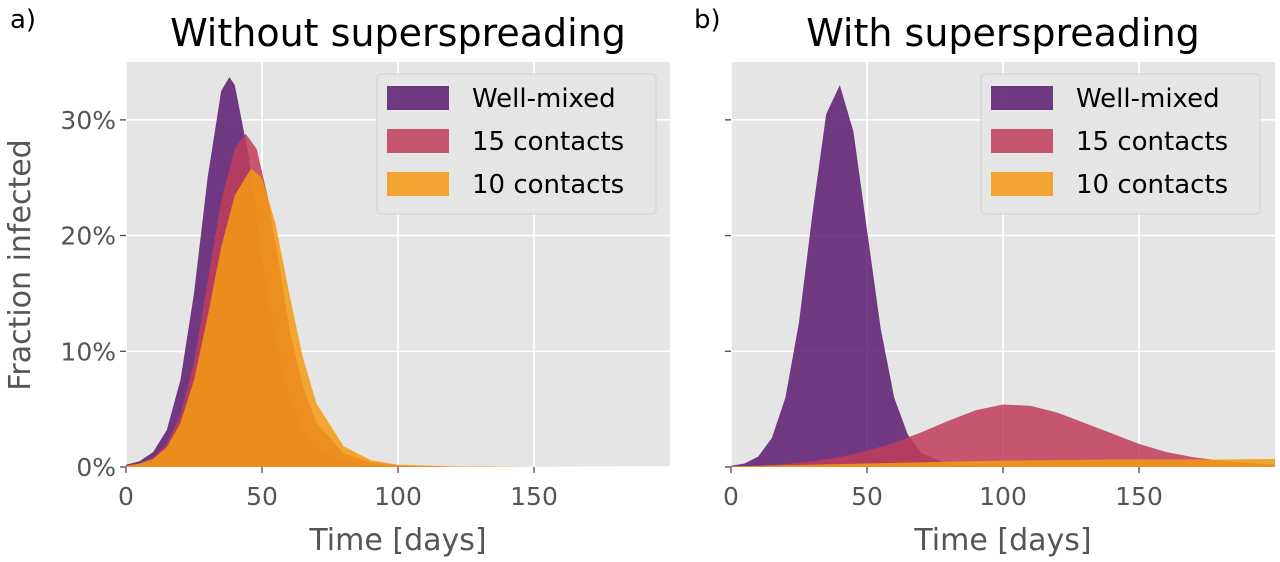 Image resolution: width=1280 pixels, height=562 pixels. I want to click on x-tick-label-a-0: 0, so click(126, 496).